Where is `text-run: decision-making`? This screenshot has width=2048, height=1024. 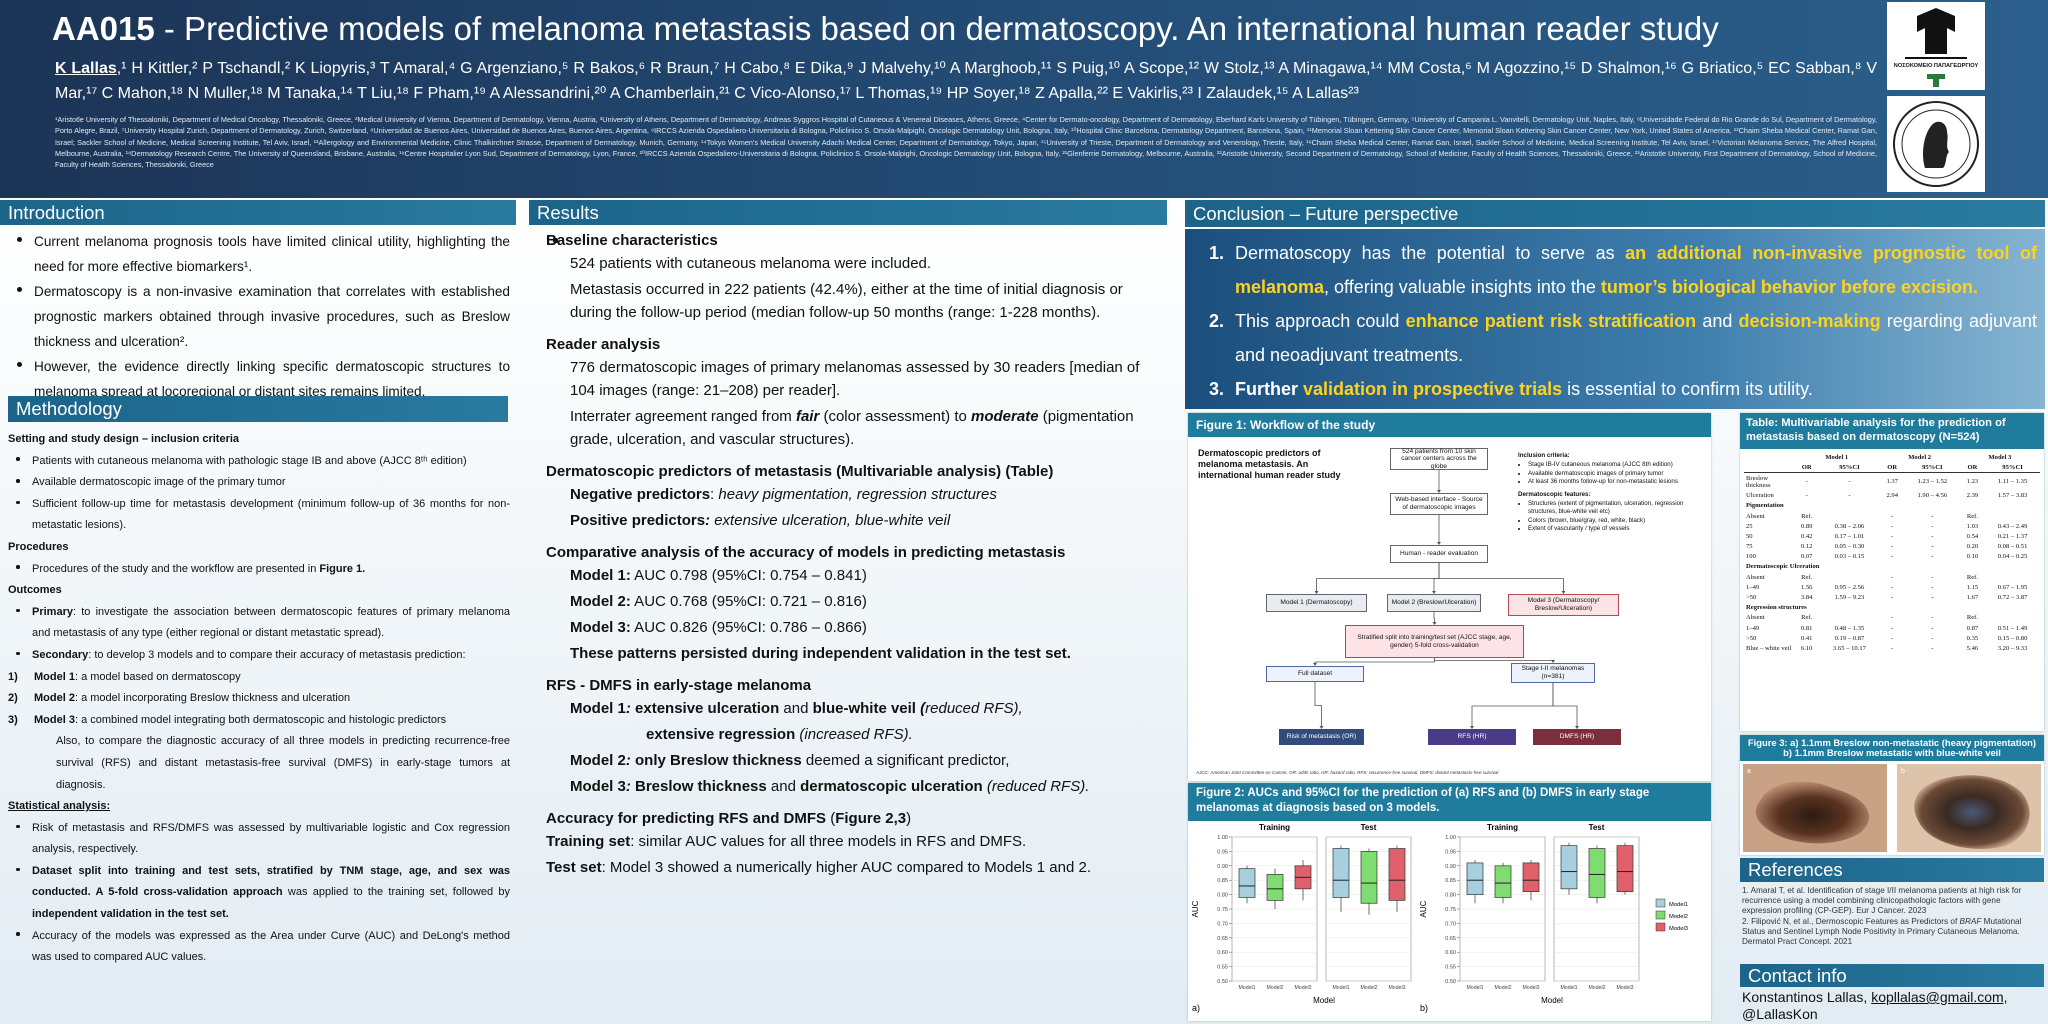 text-run: decision-making is located at coordinates (1809, 321).